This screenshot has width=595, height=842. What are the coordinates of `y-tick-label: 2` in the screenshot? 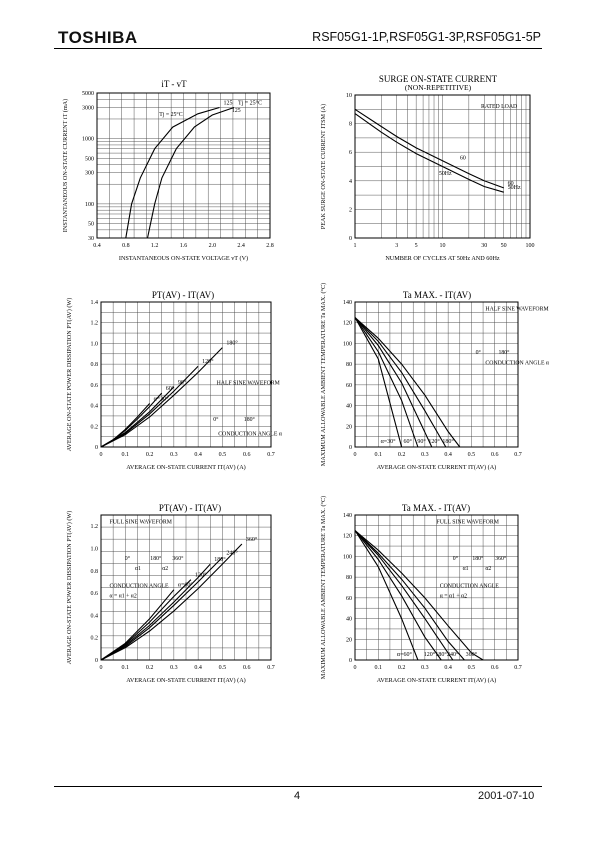 It's located at (350, 210).